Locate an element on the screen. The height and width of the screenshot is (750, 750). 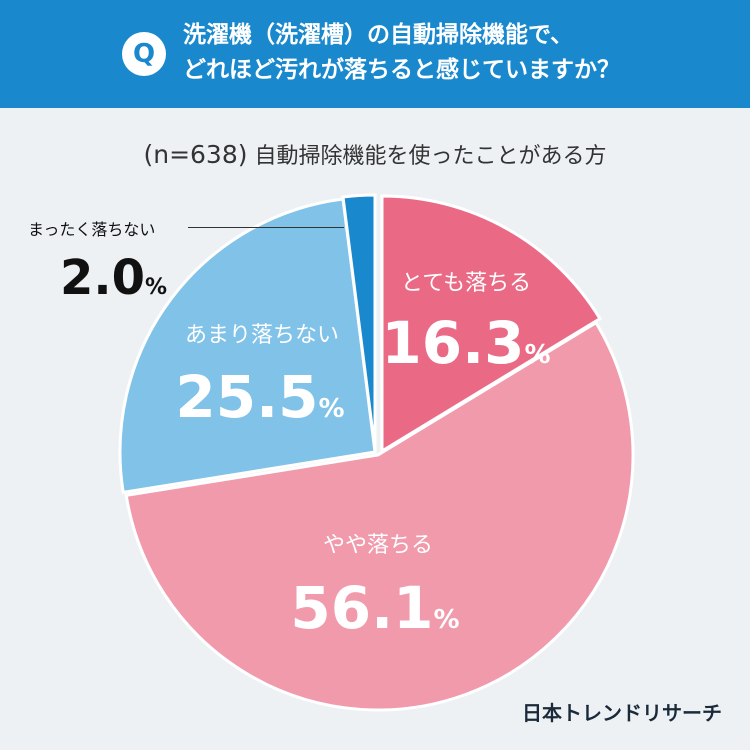
question-line-2: どれほど汚れが落ちると感じていますか？ is located at coordinates (401, 70).